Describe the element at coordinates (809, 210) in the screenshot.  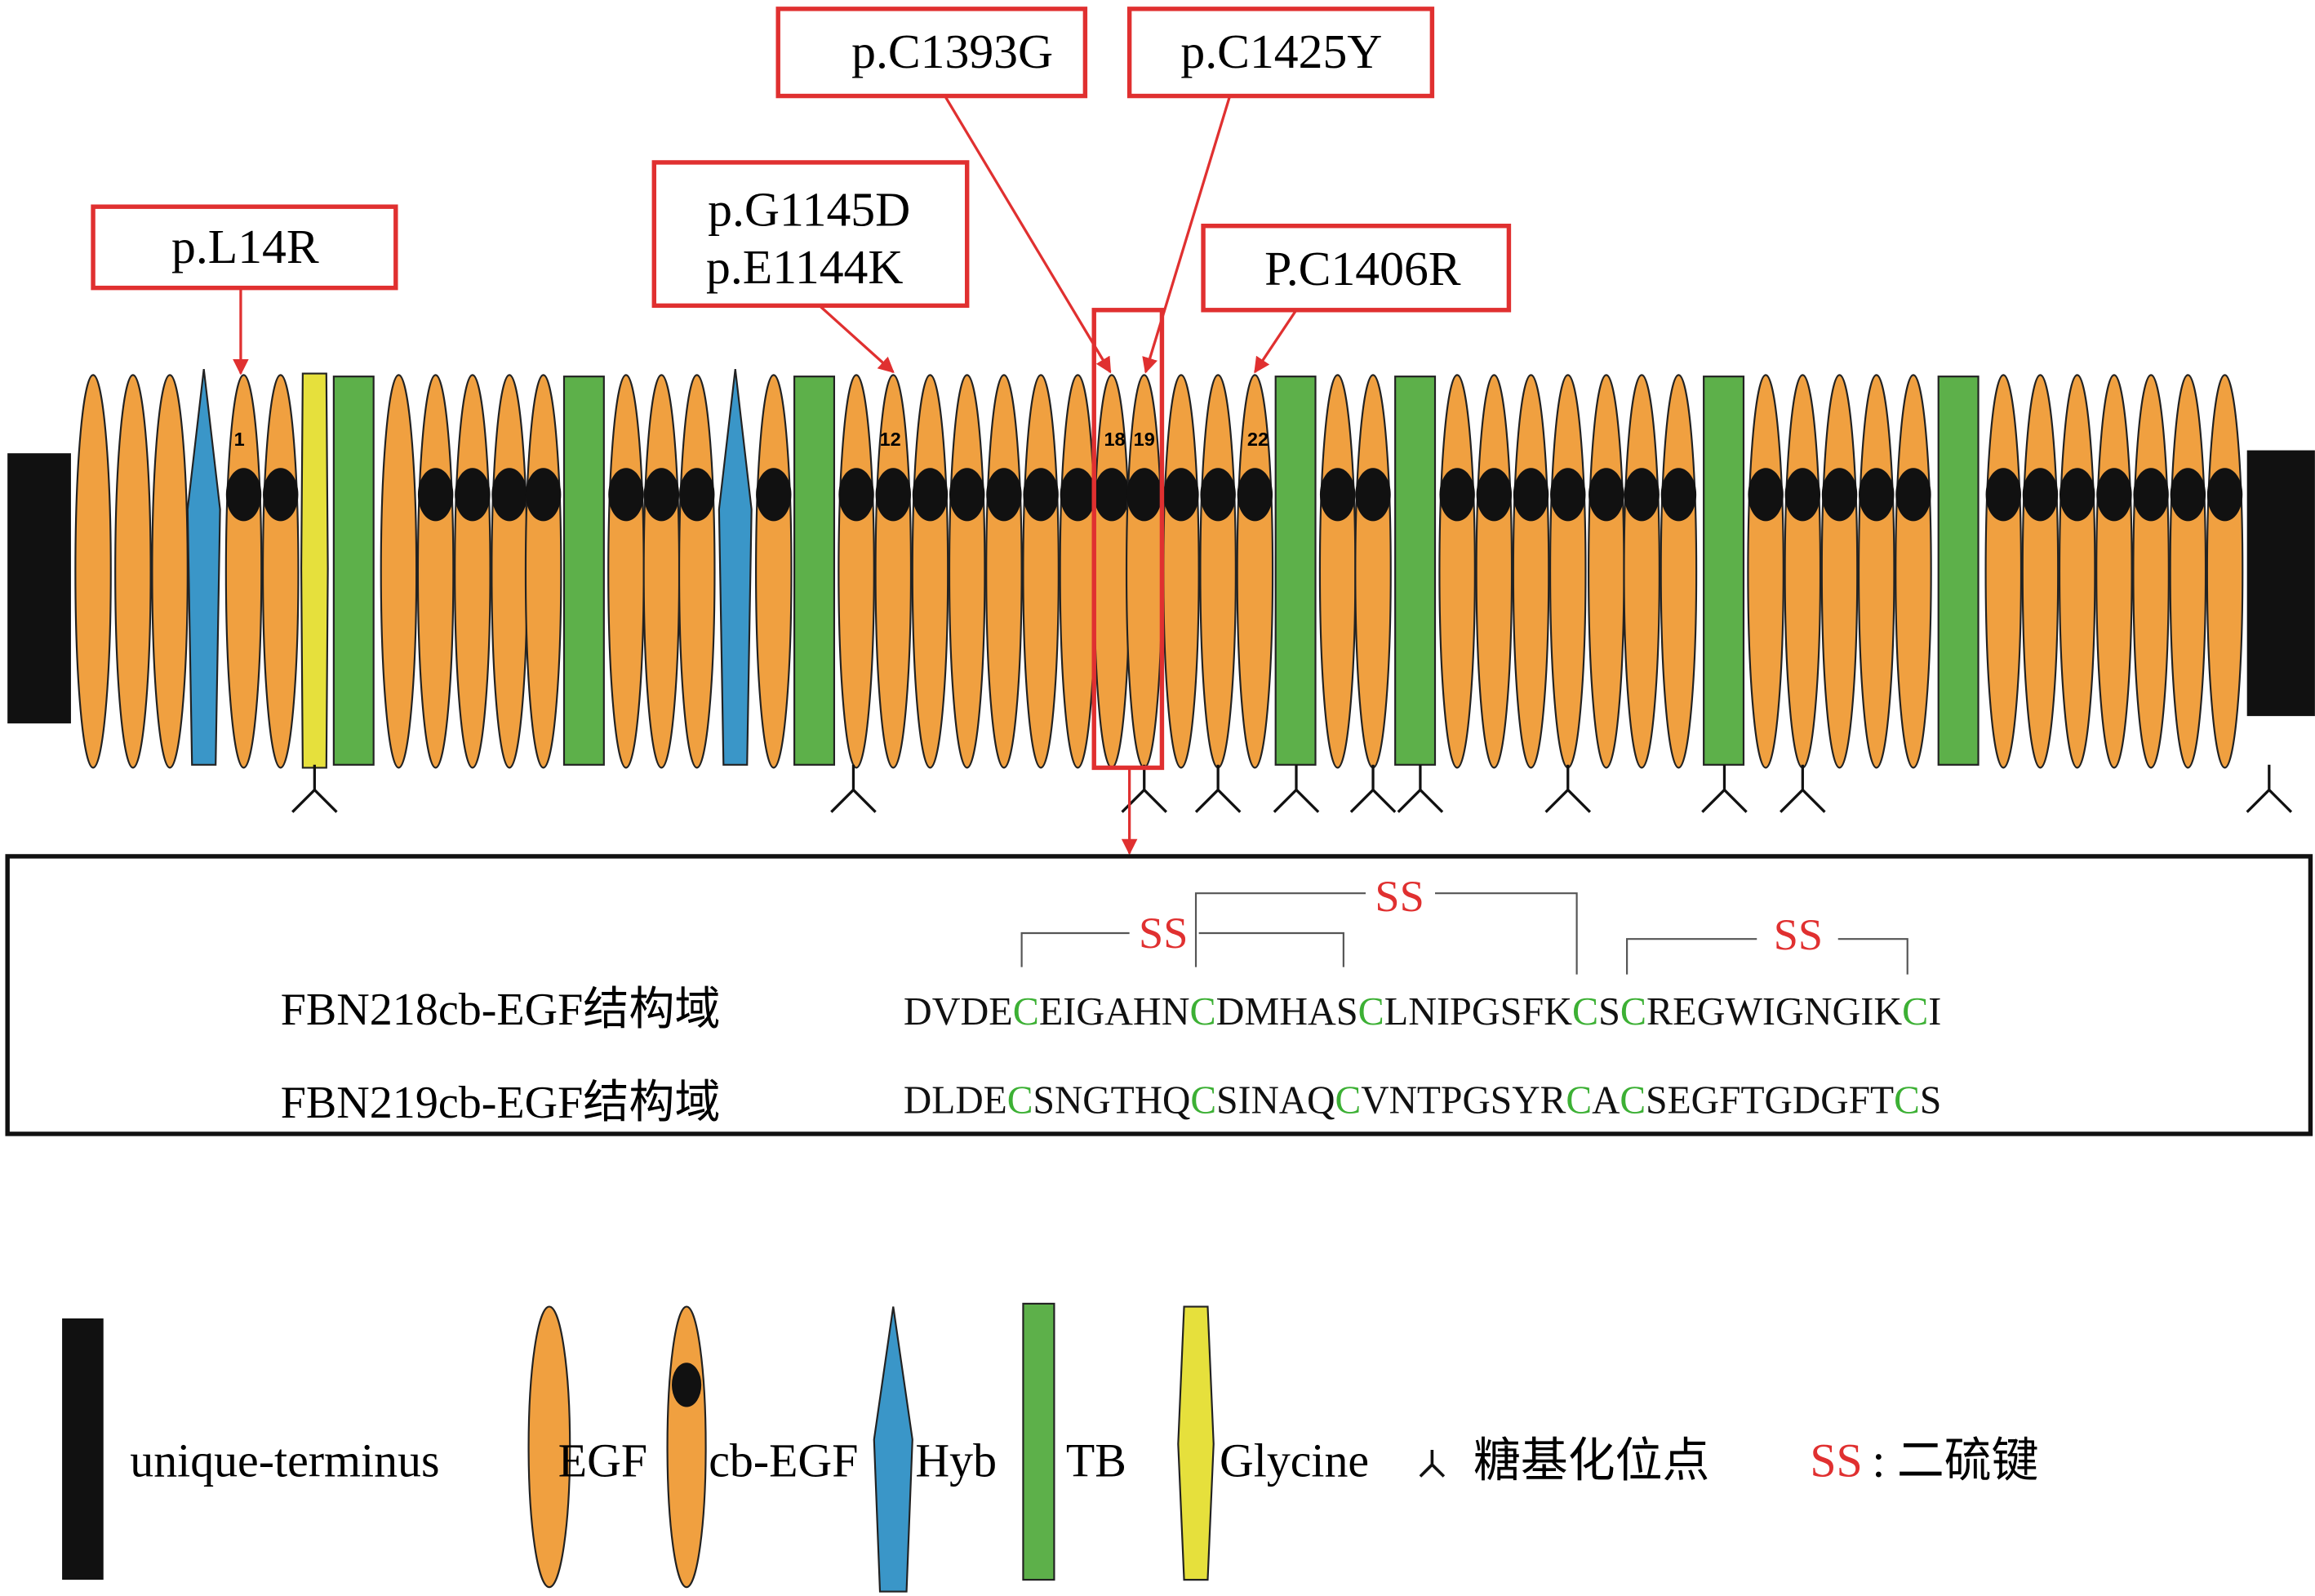
I see `mutation-label: p.G1145D` at that location.